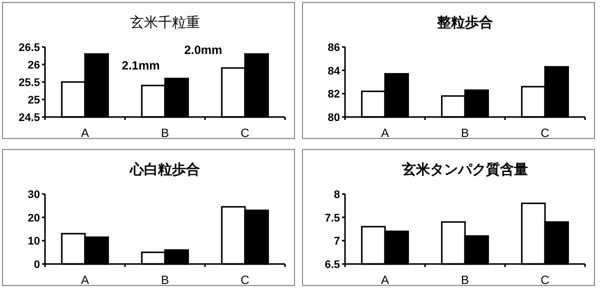  I want to click on y-tick-label: 7.5, so click(332, 218).